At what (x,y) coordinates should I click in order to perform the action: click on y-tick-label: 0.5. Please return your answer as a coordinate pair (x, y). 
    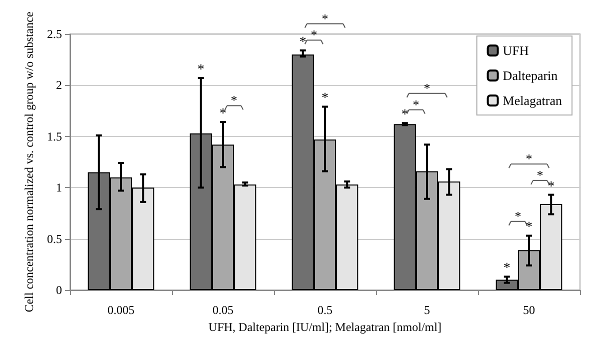
    Looking at the image, I should click on (54, 239).